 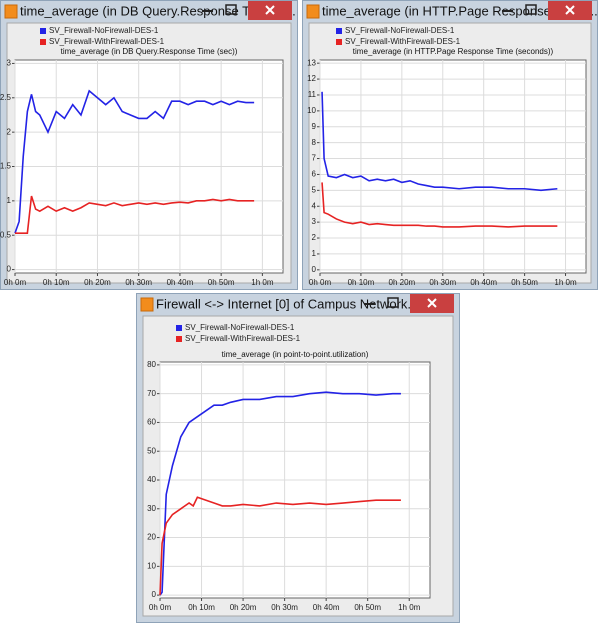 What do you see at coordinates (6, 234) in the screenshot?
I see `y-tick-label: 0.5` at bounding box center [6, 234].